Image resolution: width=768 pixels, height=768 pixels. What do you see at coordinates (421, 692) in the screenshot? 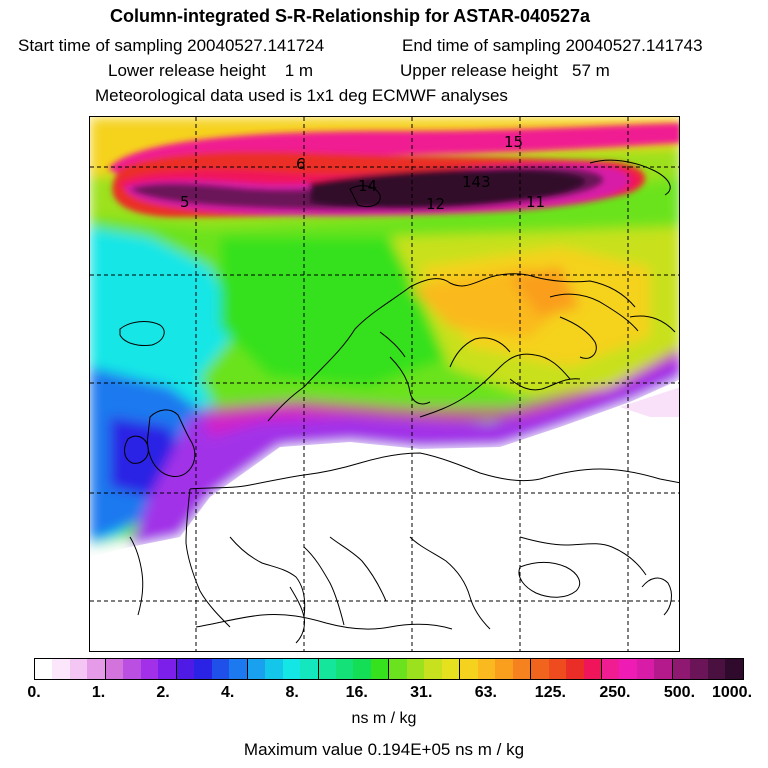
I see `colorbar-tick-label: 31.` at bounding box center [421, 692].